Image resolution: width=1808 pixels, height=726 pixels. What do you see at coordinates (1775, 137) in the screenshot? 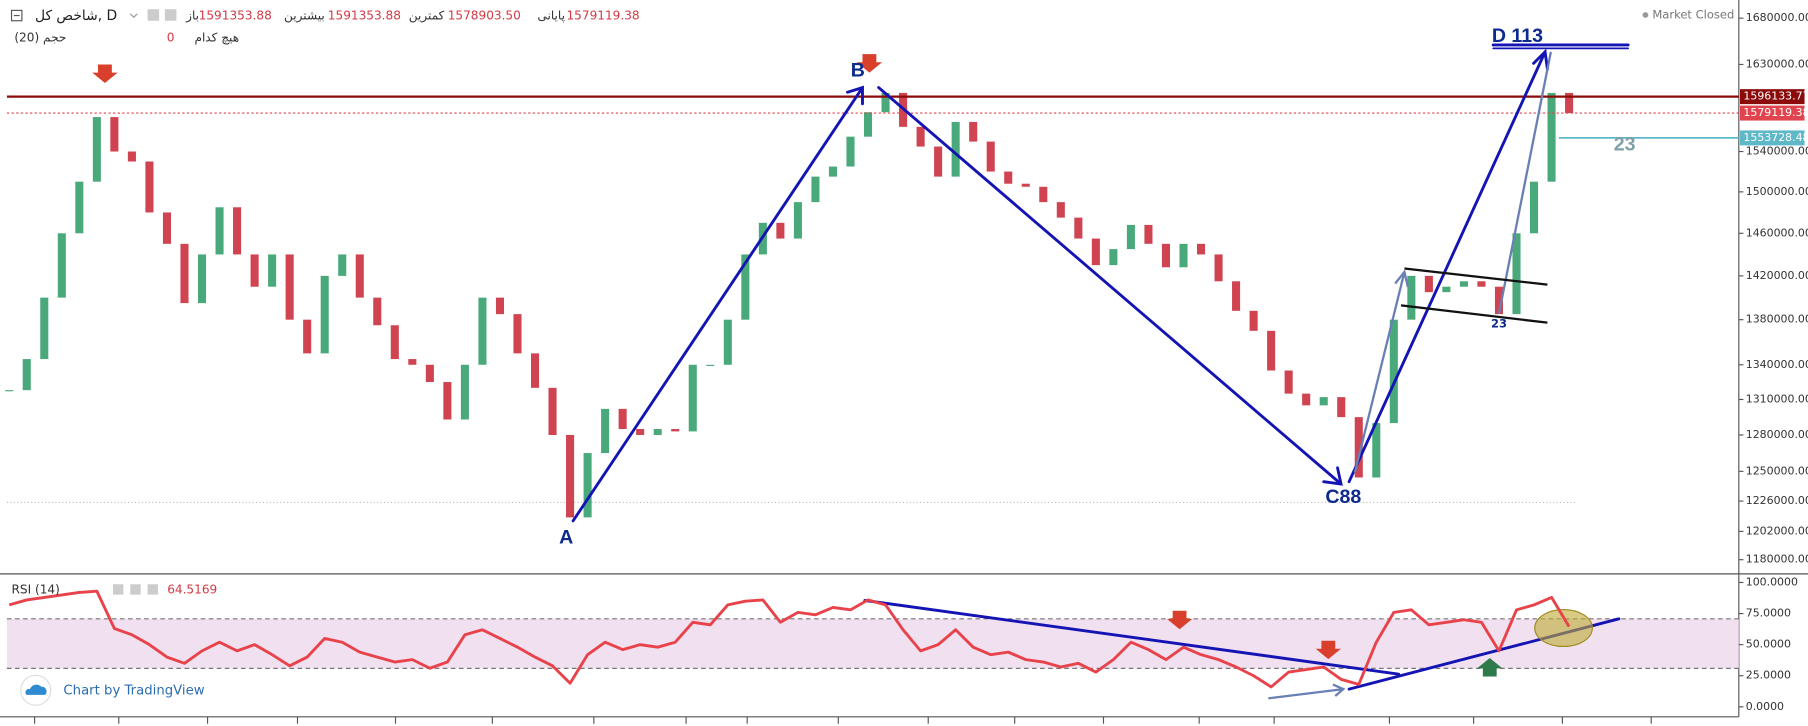
I see `price-label: 1553728.48` at bounding box center [1775, 137].